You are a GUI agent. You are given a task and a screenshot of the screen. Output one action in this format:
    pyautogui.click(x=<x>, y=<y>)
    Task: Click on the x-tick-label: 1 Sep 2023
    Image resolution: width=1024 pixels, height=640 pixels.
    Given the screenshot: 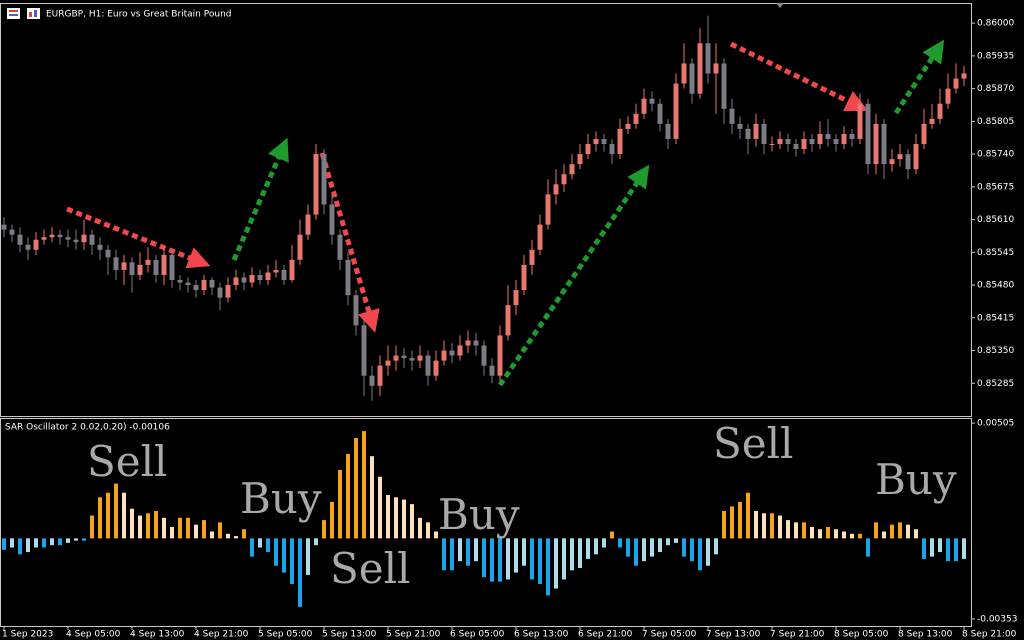 What is the action you would take?
    pyautogui.click(x=27, y=635)
    